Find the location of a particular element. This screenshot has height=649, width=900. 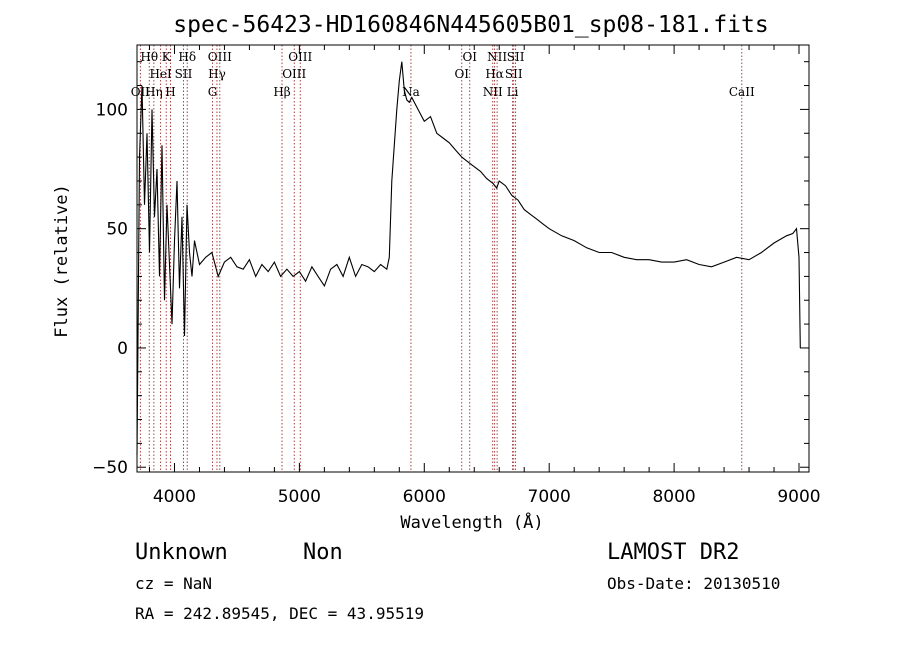

emission-line-label: Hη is located at coordinates (154, 92).